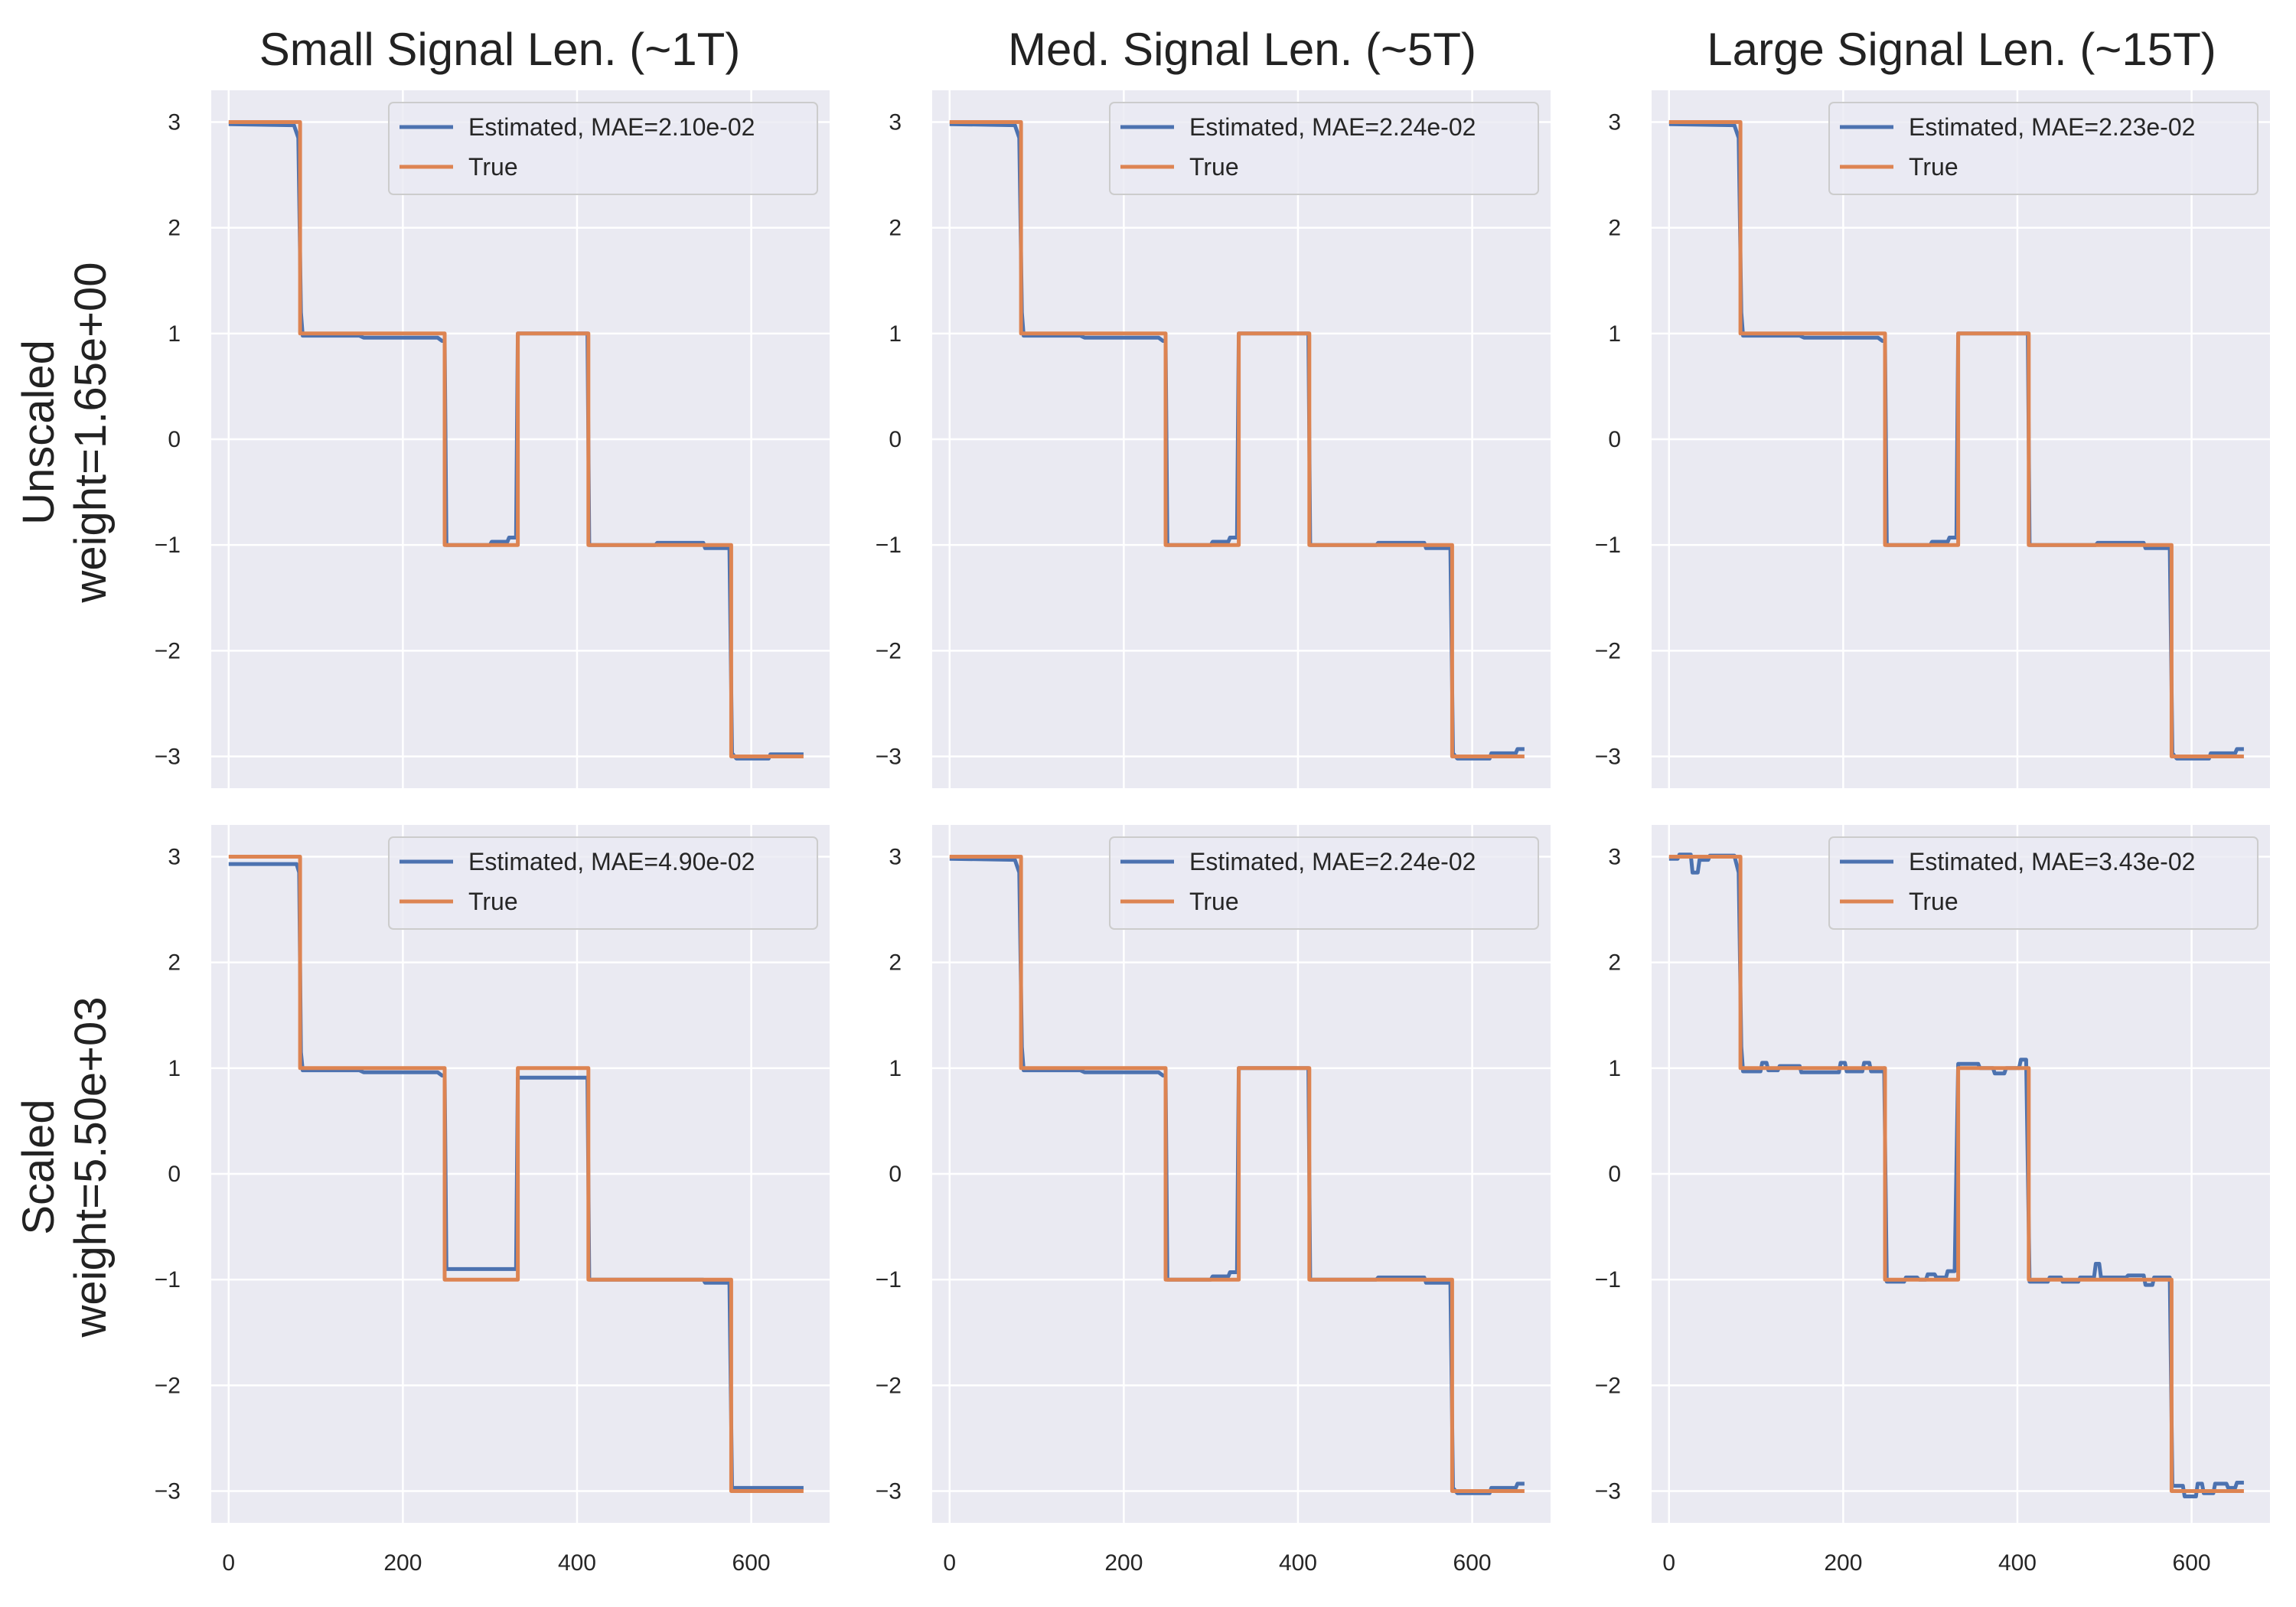 This screenshot has height=1607, width=2296. I want to click on legend: Estimated, MAE=4.90e-02 True, so click(603, 883).